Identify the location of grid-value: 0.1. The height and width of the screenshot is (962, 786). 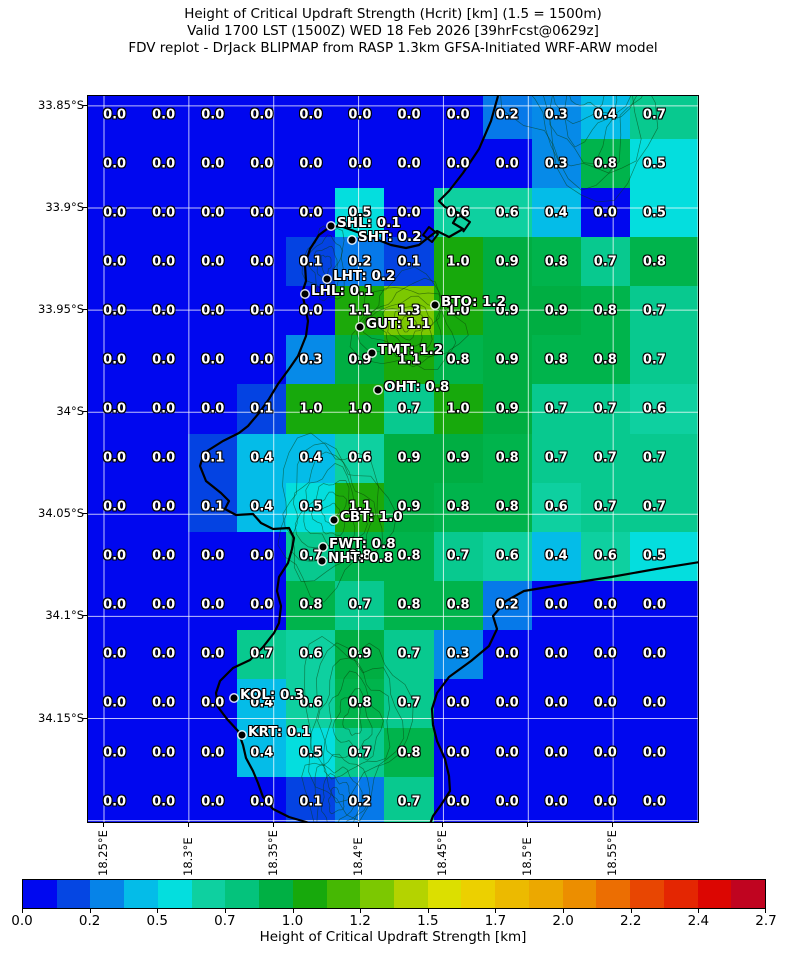
(213, 458).